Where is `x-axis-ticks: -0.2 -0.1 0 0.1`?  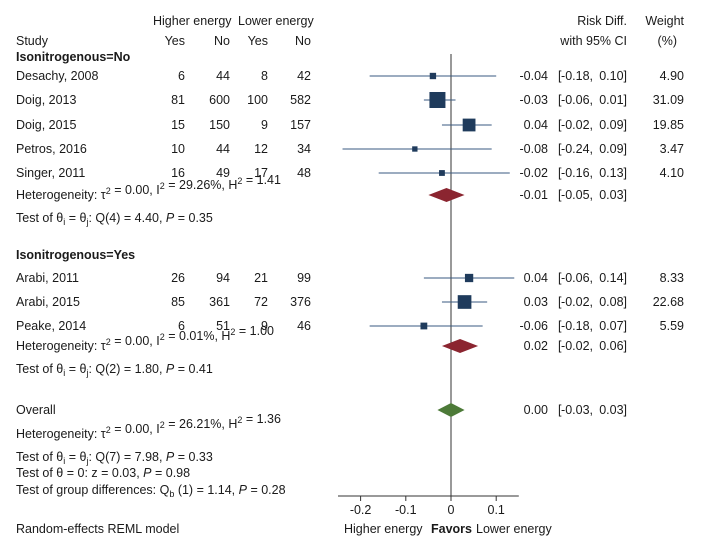 x-axis-ticks: -0.2 -0.1 0 0.1 is located at coordinates (427, 506).